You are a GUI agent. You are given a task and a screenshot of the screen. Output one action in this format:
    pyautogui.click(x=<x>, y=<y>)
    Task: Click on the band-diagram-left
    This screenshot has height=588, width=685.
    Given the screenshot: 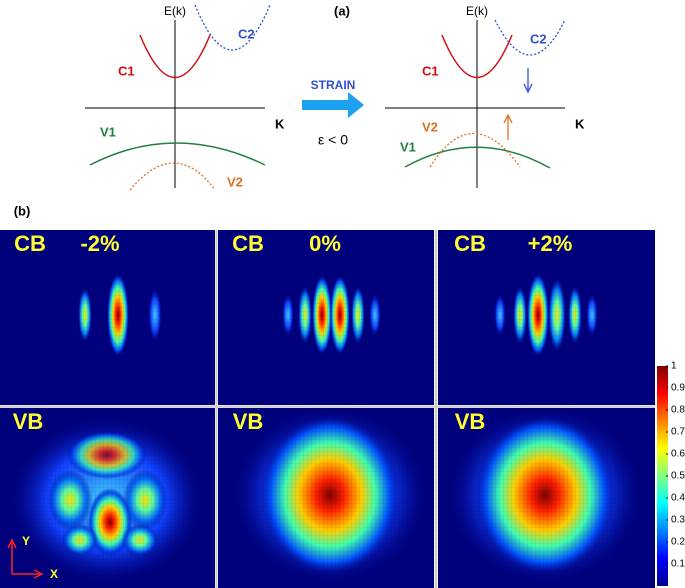 What is the action you would take?
    pyautogui.click(x=178, y=97)
    